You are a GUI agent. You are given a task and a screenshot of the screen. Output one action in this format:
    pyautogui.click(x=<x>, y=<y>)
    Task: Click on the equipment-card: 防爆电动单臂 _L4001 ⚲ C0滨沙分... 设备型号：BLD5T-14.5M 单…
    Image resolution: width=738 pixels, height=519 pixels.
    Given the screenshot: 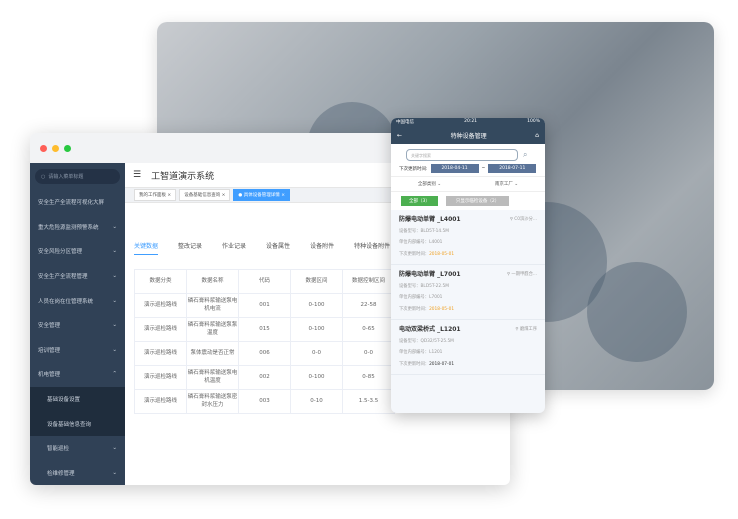 What is the action you would take?
    pyautogui.click(x=468, y=237)
    